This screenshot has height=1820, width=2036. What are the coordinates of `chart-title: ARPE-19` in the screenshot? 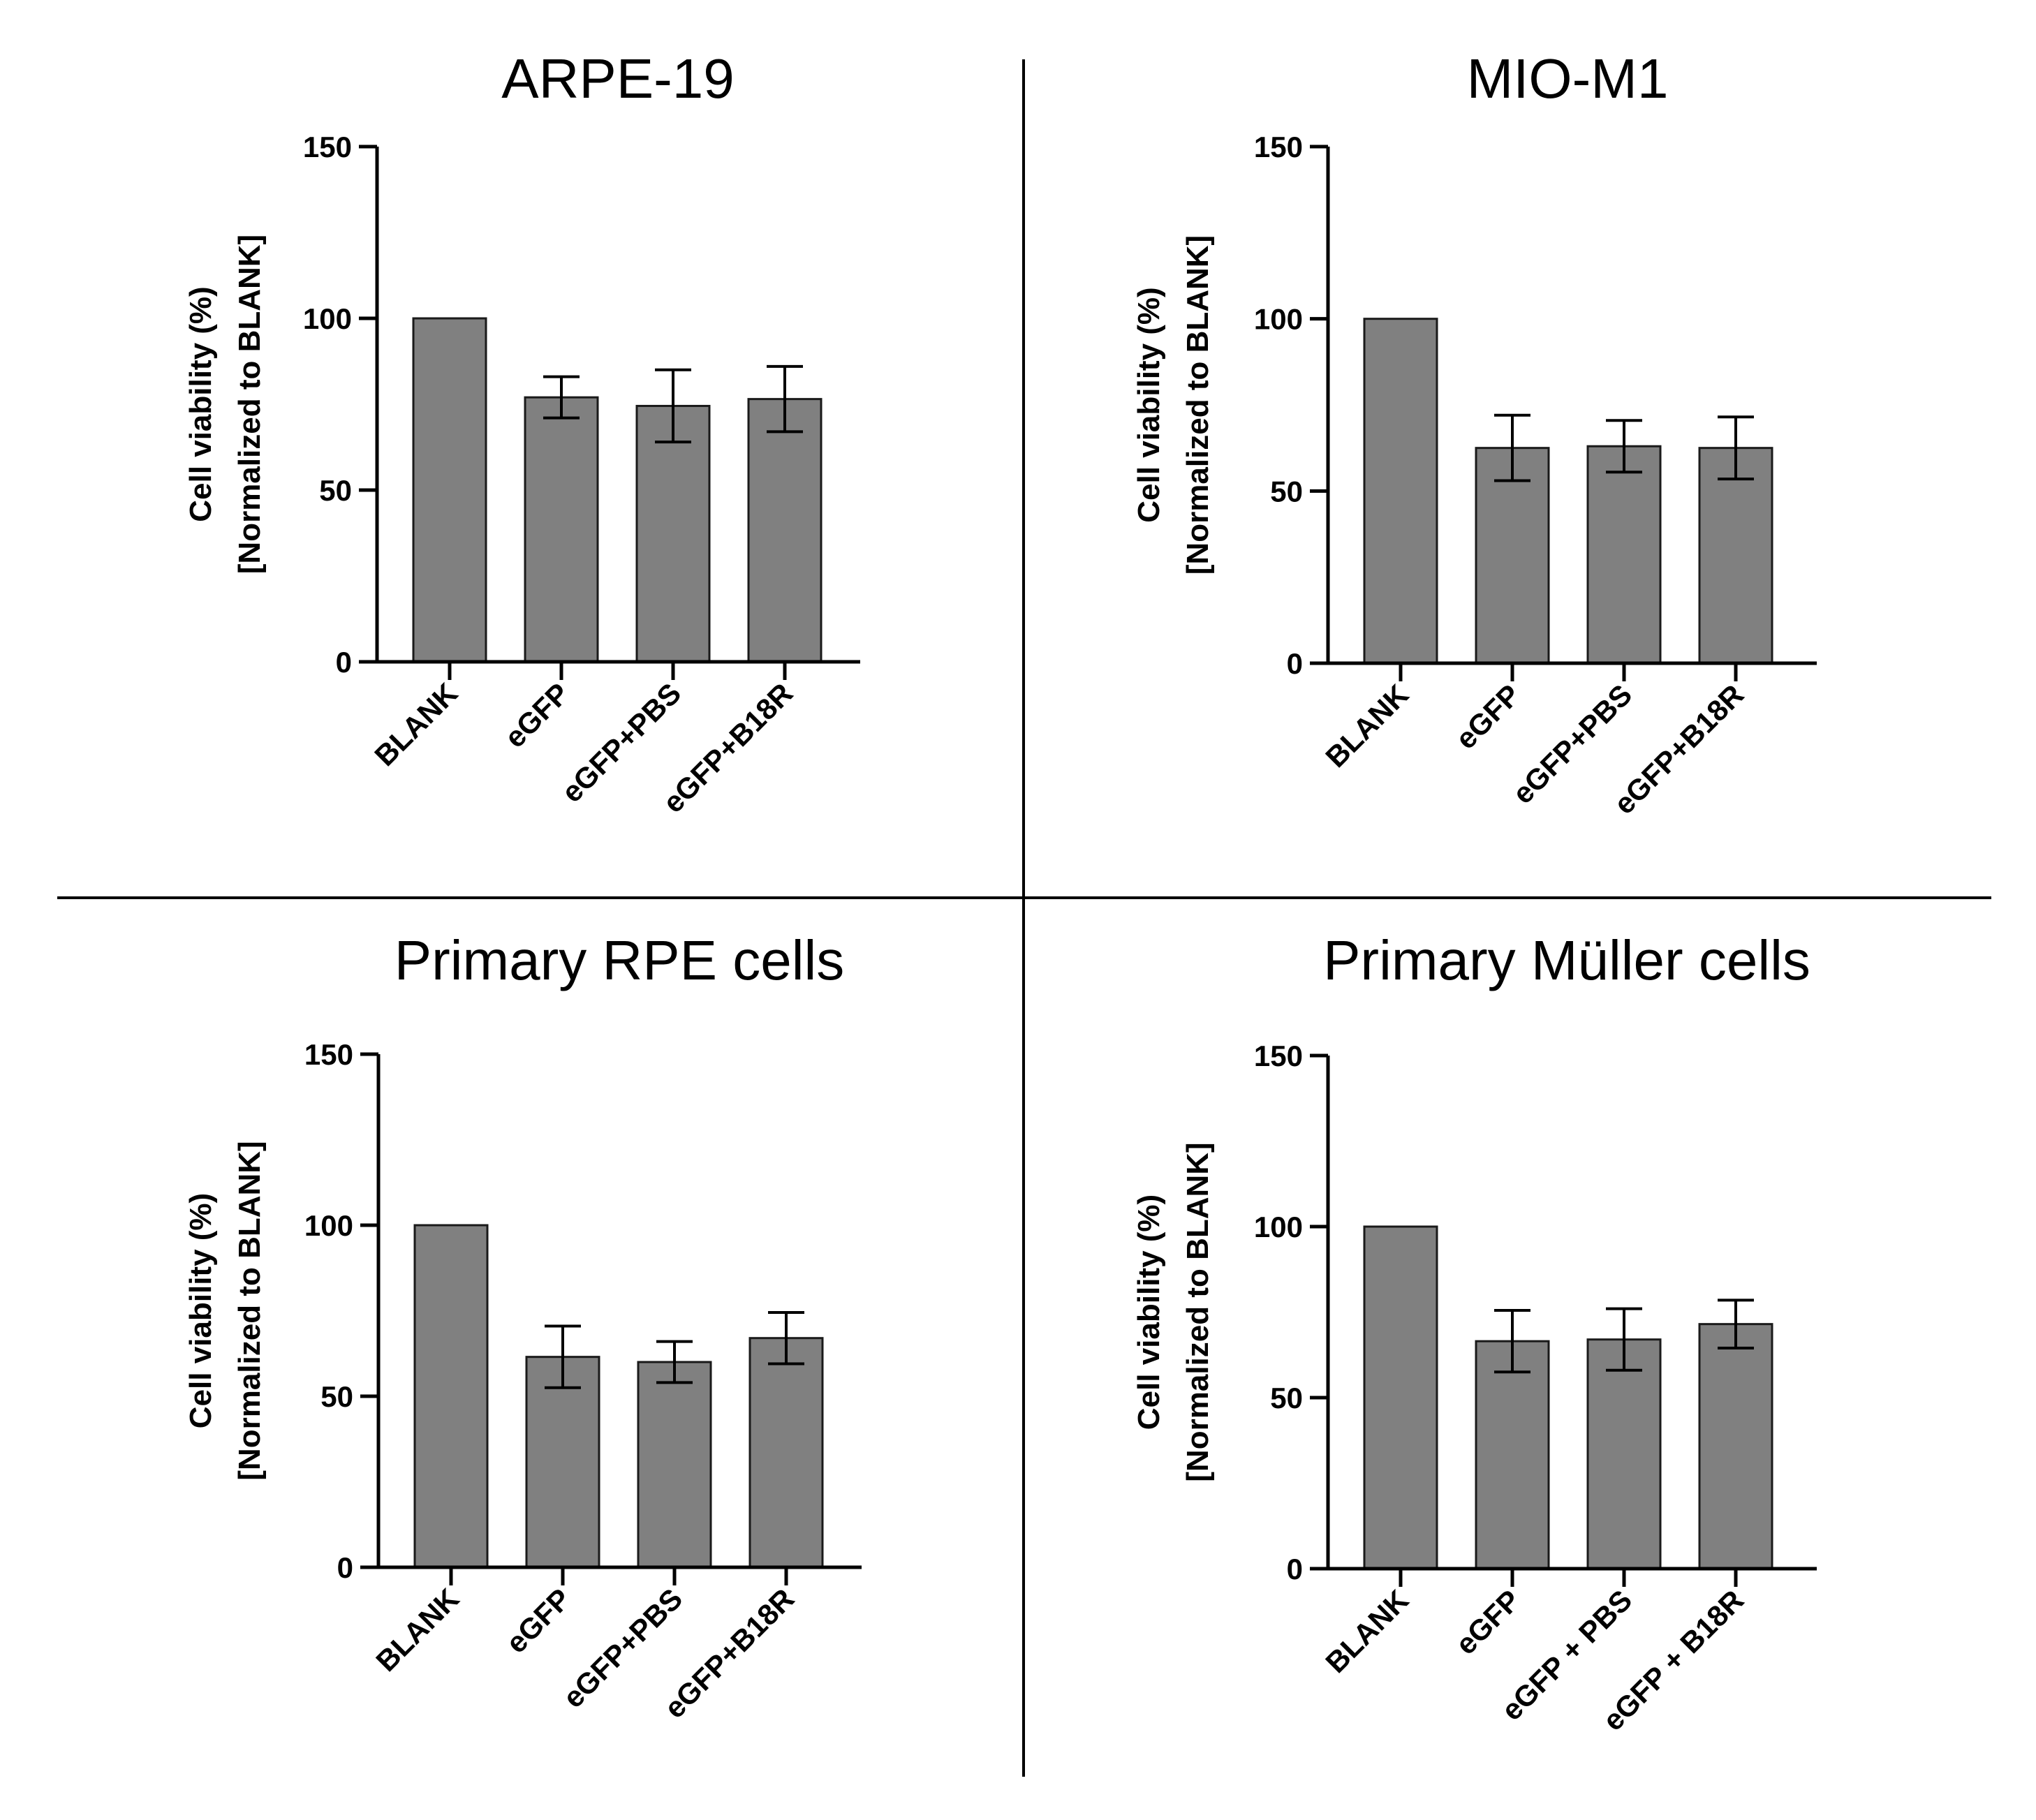 It's located at (617, 78).